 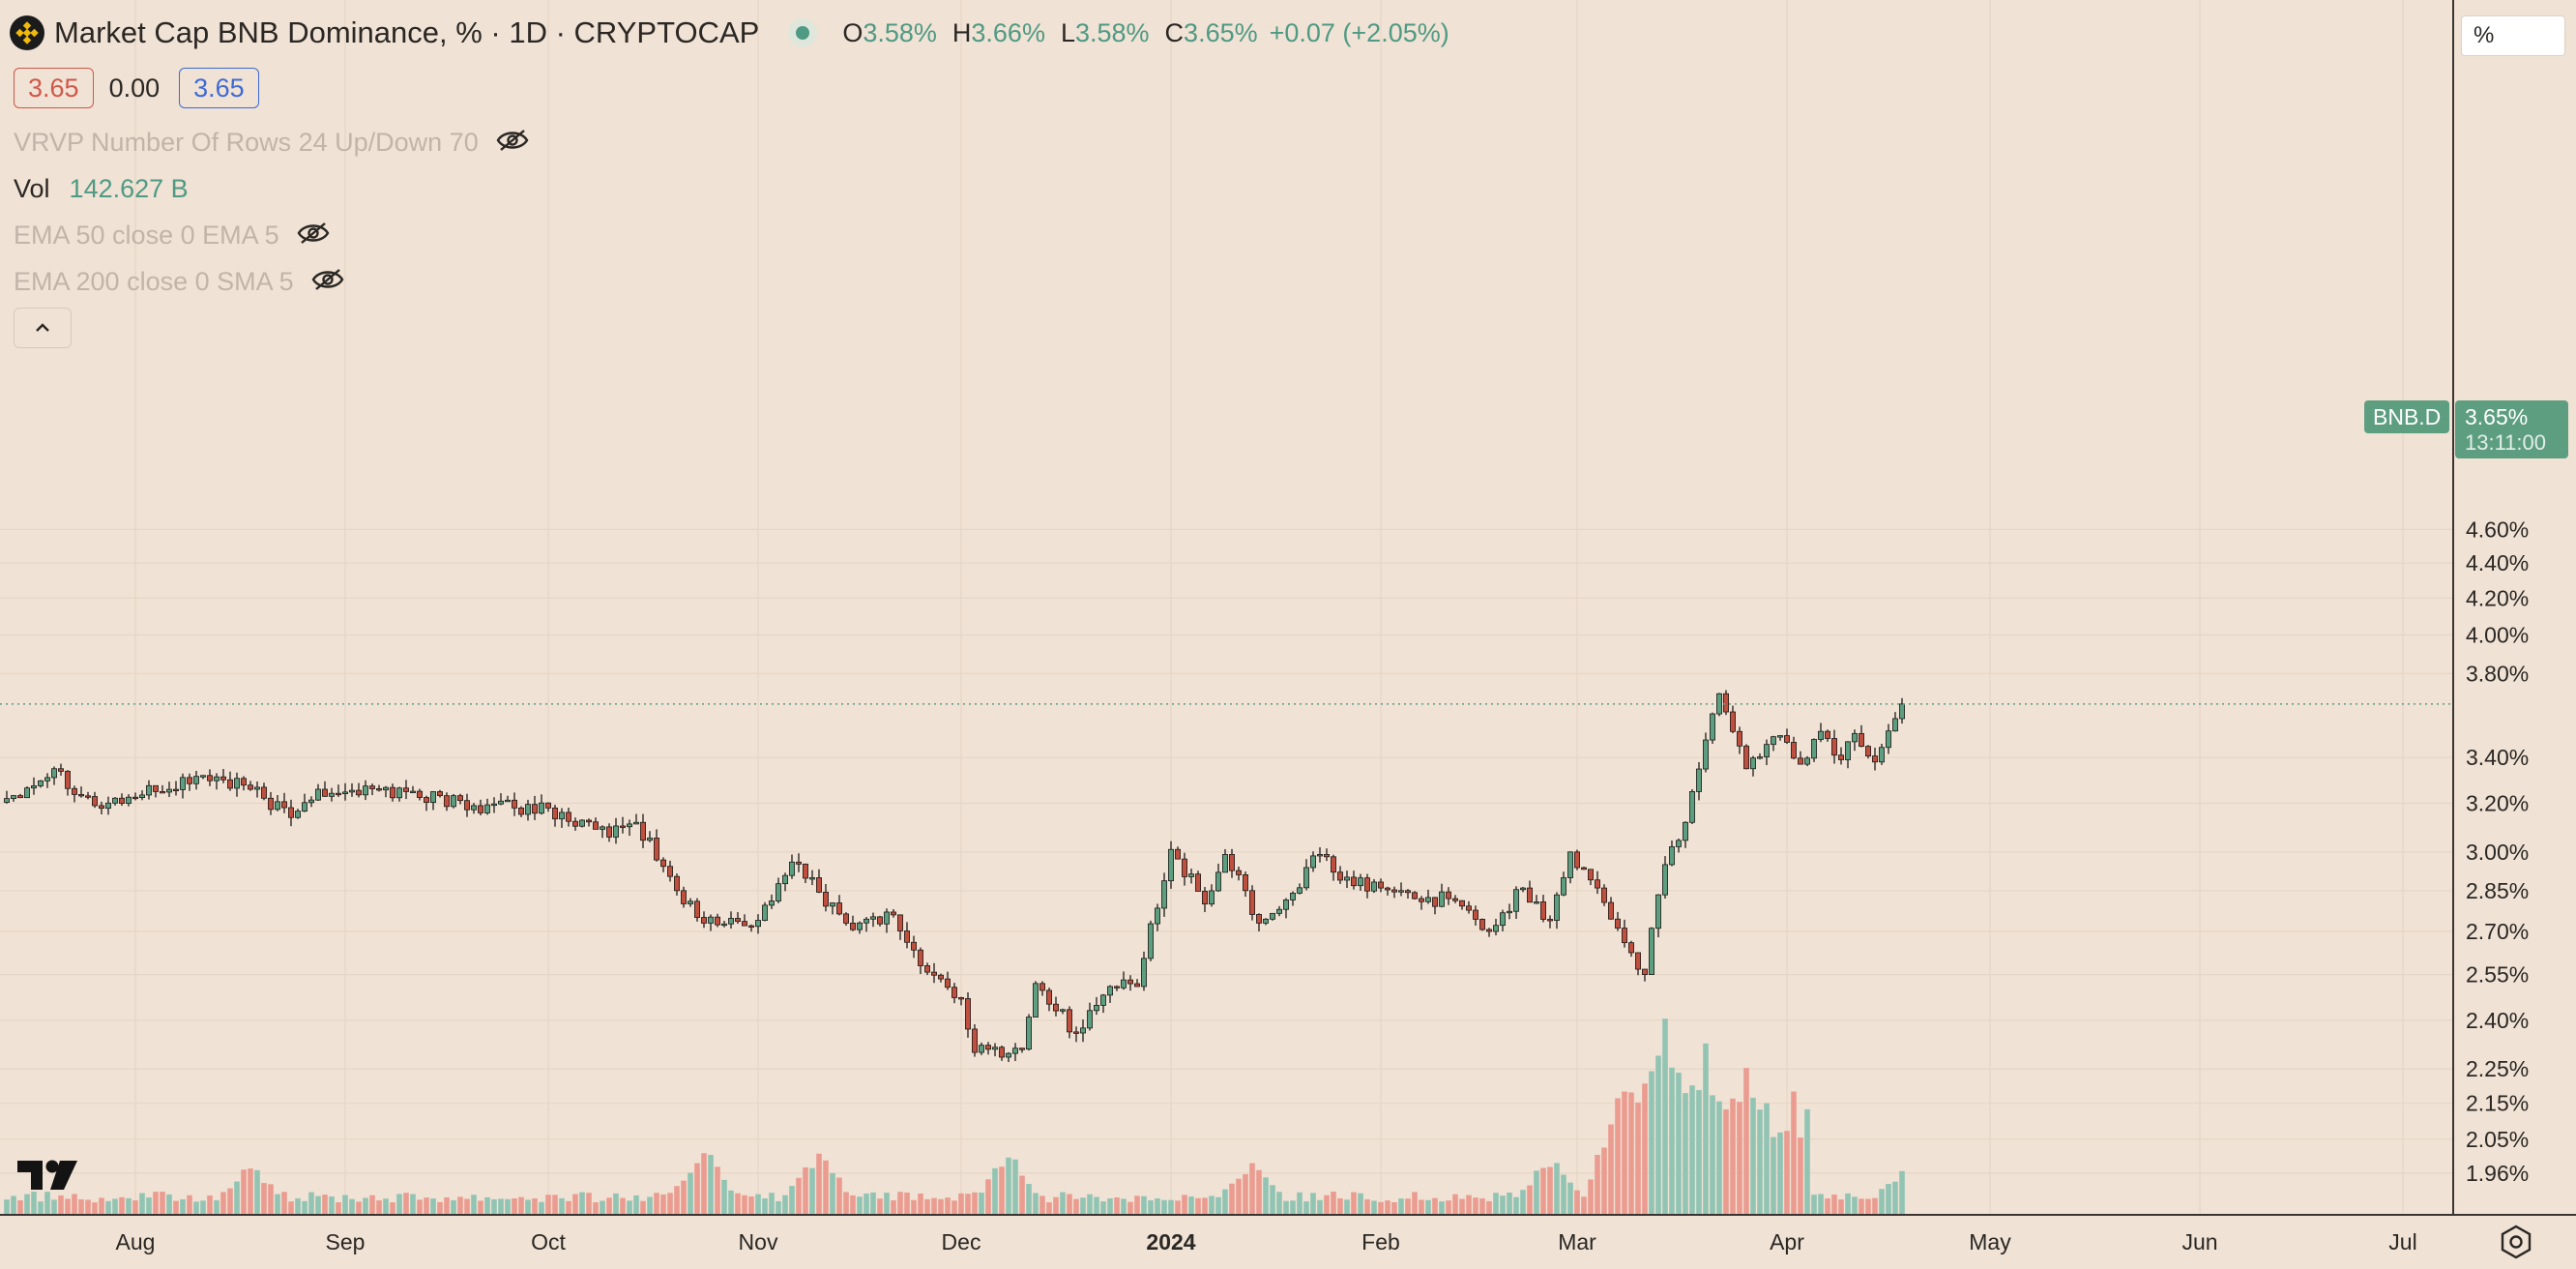 I want to click on buy-price-box: 3.65, so click(x=219, y=88).